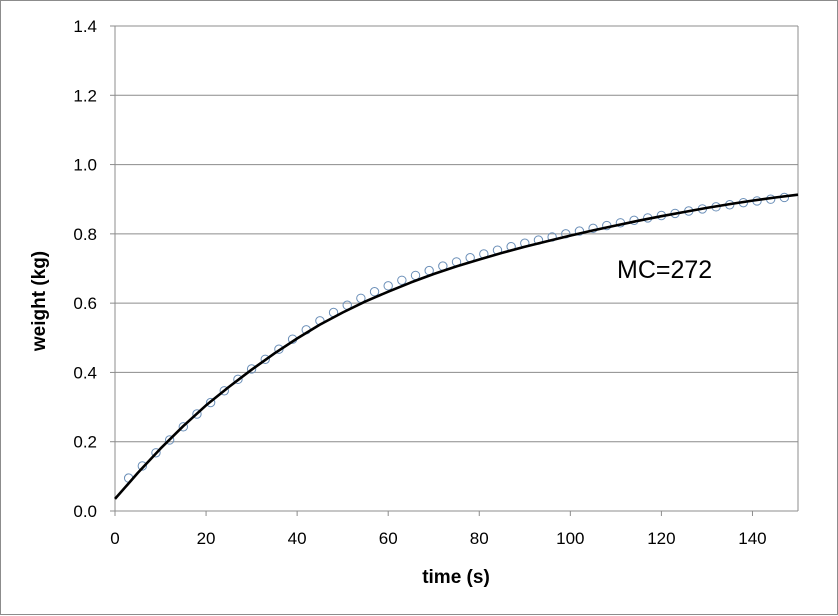 The height and width of the screenshot is (616, 838). What do you see at coordinates (297, 538) in the screenshot?
I see `x-tick-label: 40` at bounding box center [297, 538].